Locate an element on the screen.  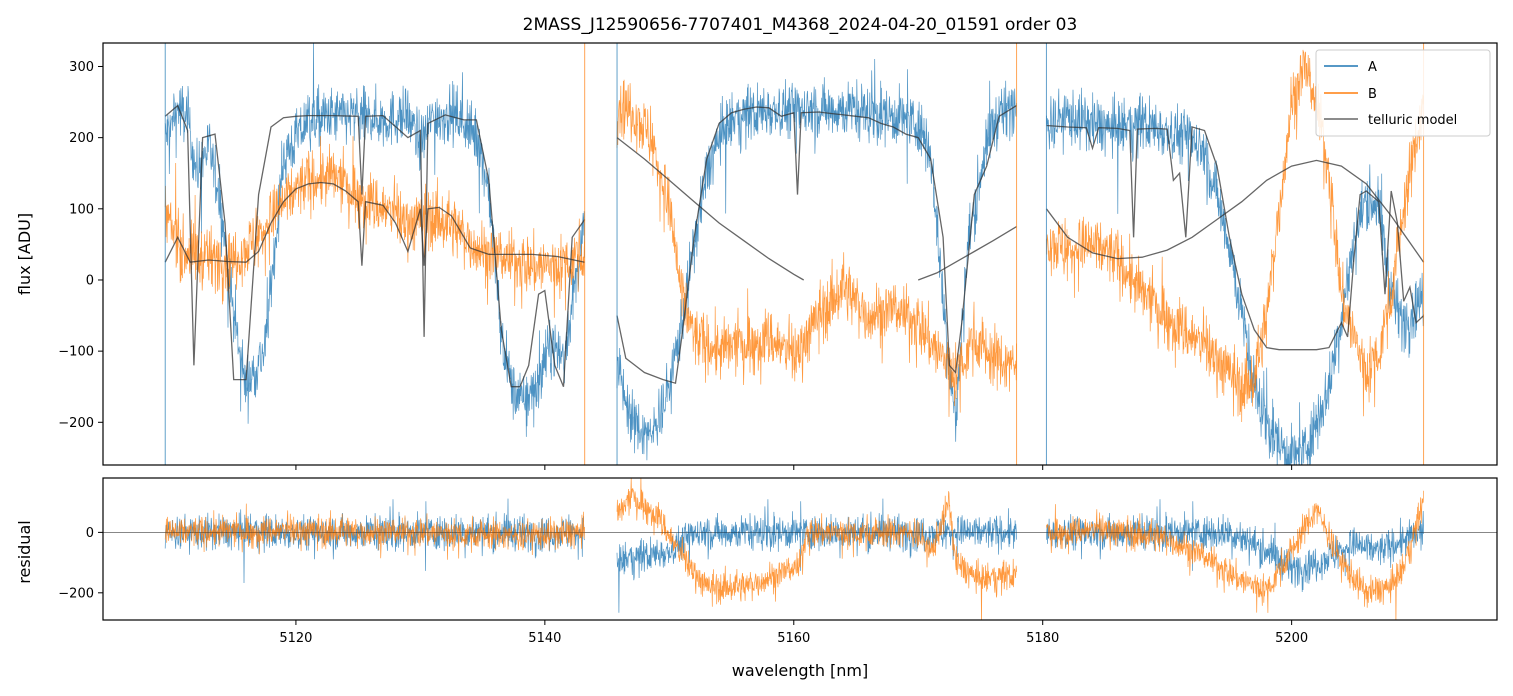
legend: A B telluric model is located at coordinates (1403, 93).